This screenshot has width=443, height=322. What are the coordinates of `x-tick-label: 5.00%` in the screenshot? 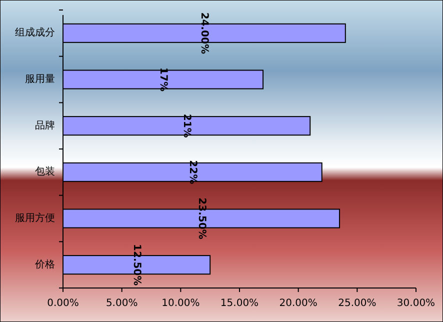 It's located at (122, 303).